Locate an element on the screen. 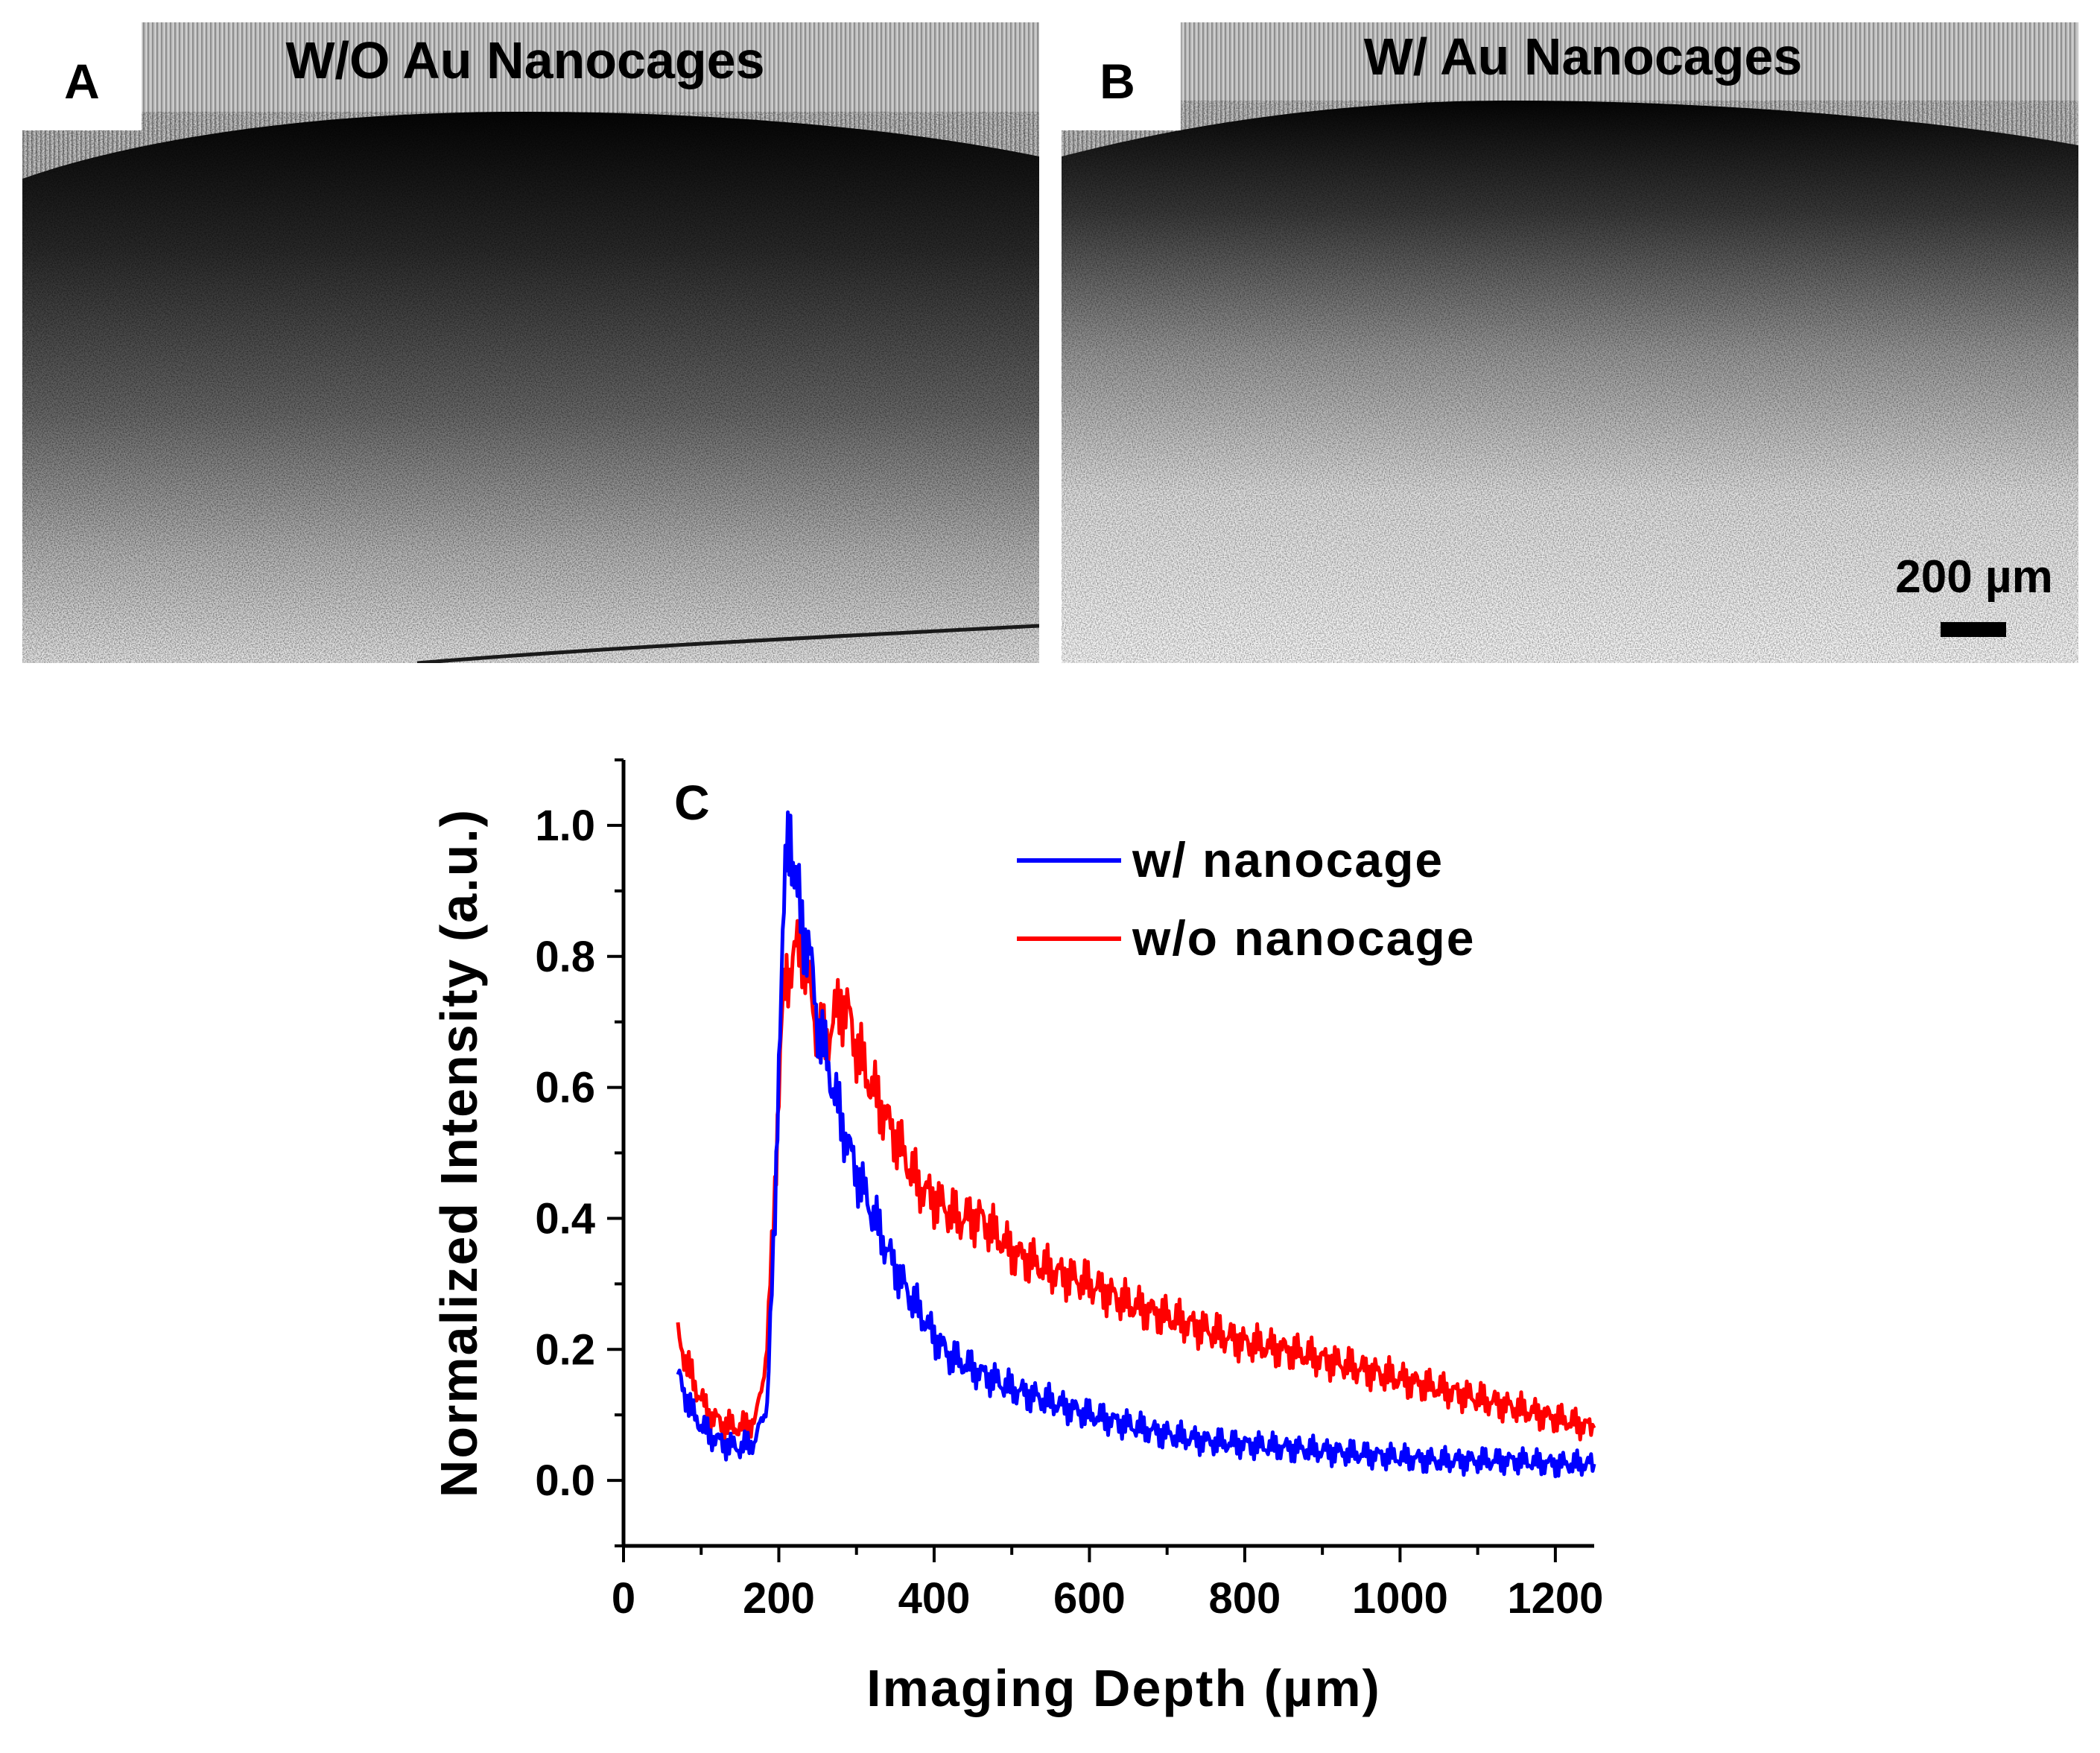 The image size is (2100, 1753). x-tick-label: 1000 is located at coordinates (1400, 1598).